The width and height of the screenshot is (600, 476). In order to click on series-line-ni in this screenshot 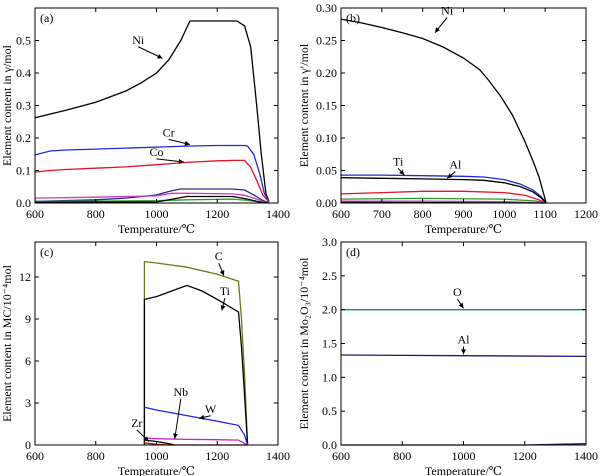, I will do `click(443, 111)`.